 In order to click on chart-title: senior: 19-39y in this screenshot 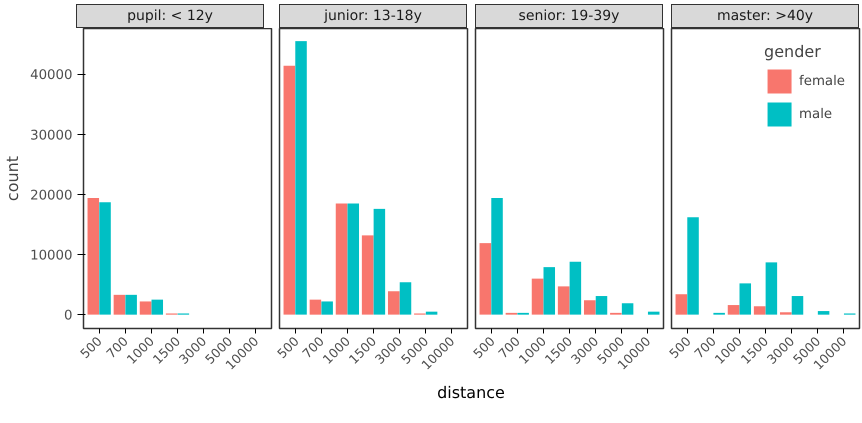, I will do `click(569, 16)`.